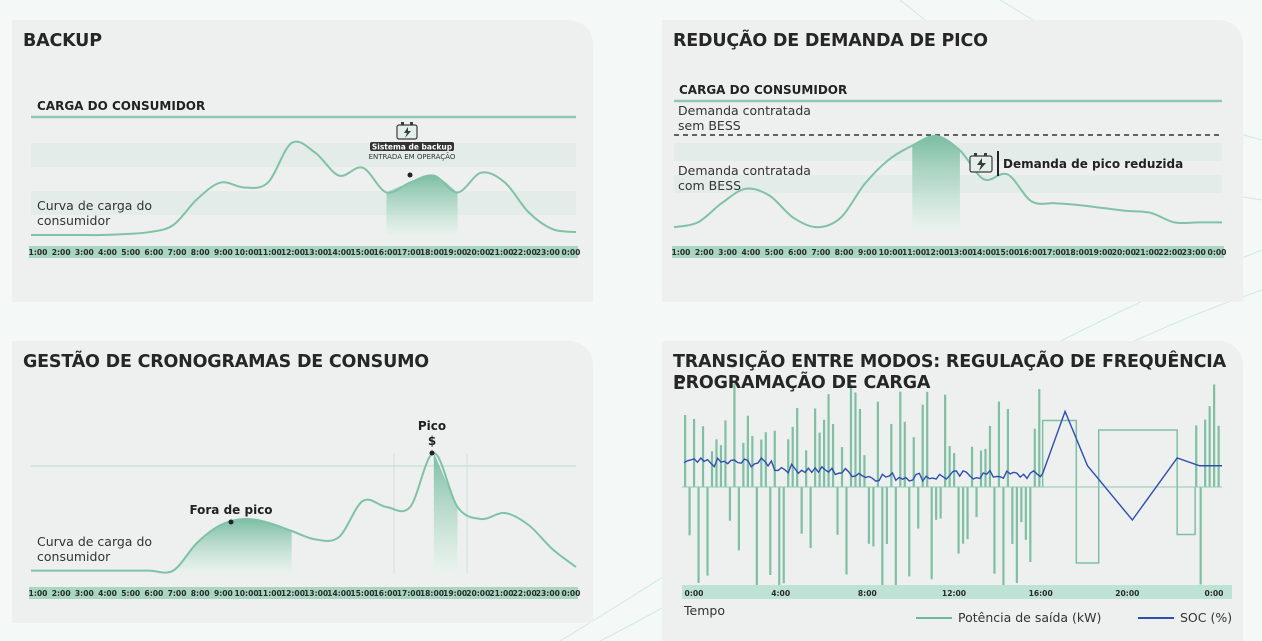 The image size is (1262, 641). Describe the element at coordinates (704, 252) in the screenshot. I see `tick-label: 2:00` at that location.